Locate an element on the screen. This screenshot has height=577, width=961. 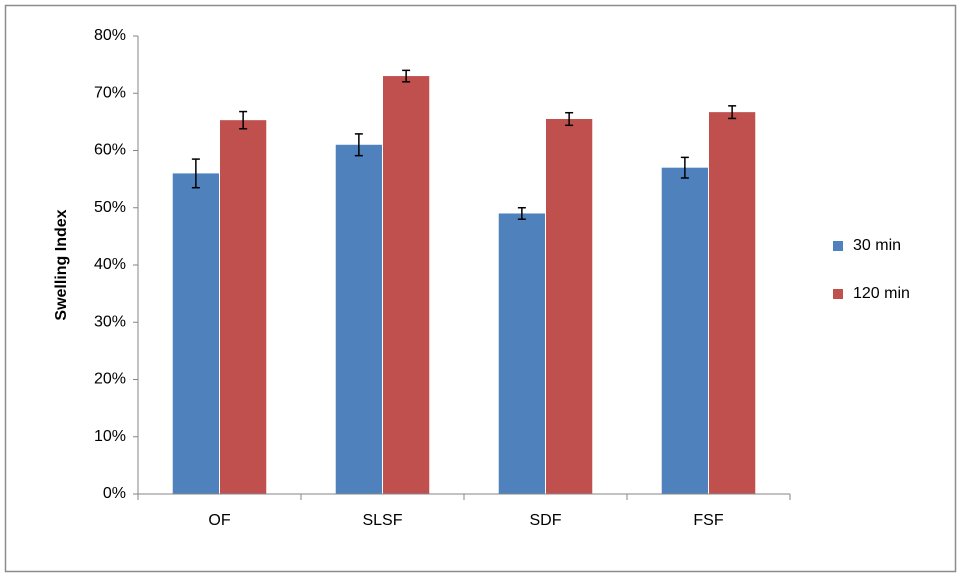
y-tick-label: 0% is located at coordinates (114, 493).